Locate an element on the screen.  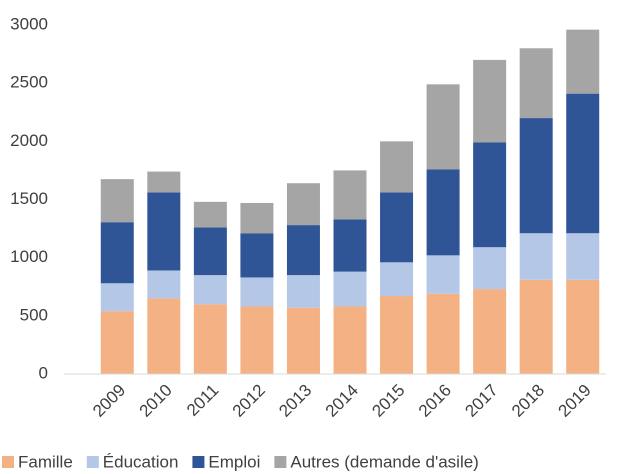
x-tick-label: 2016 is located at coordinates (435, 401).